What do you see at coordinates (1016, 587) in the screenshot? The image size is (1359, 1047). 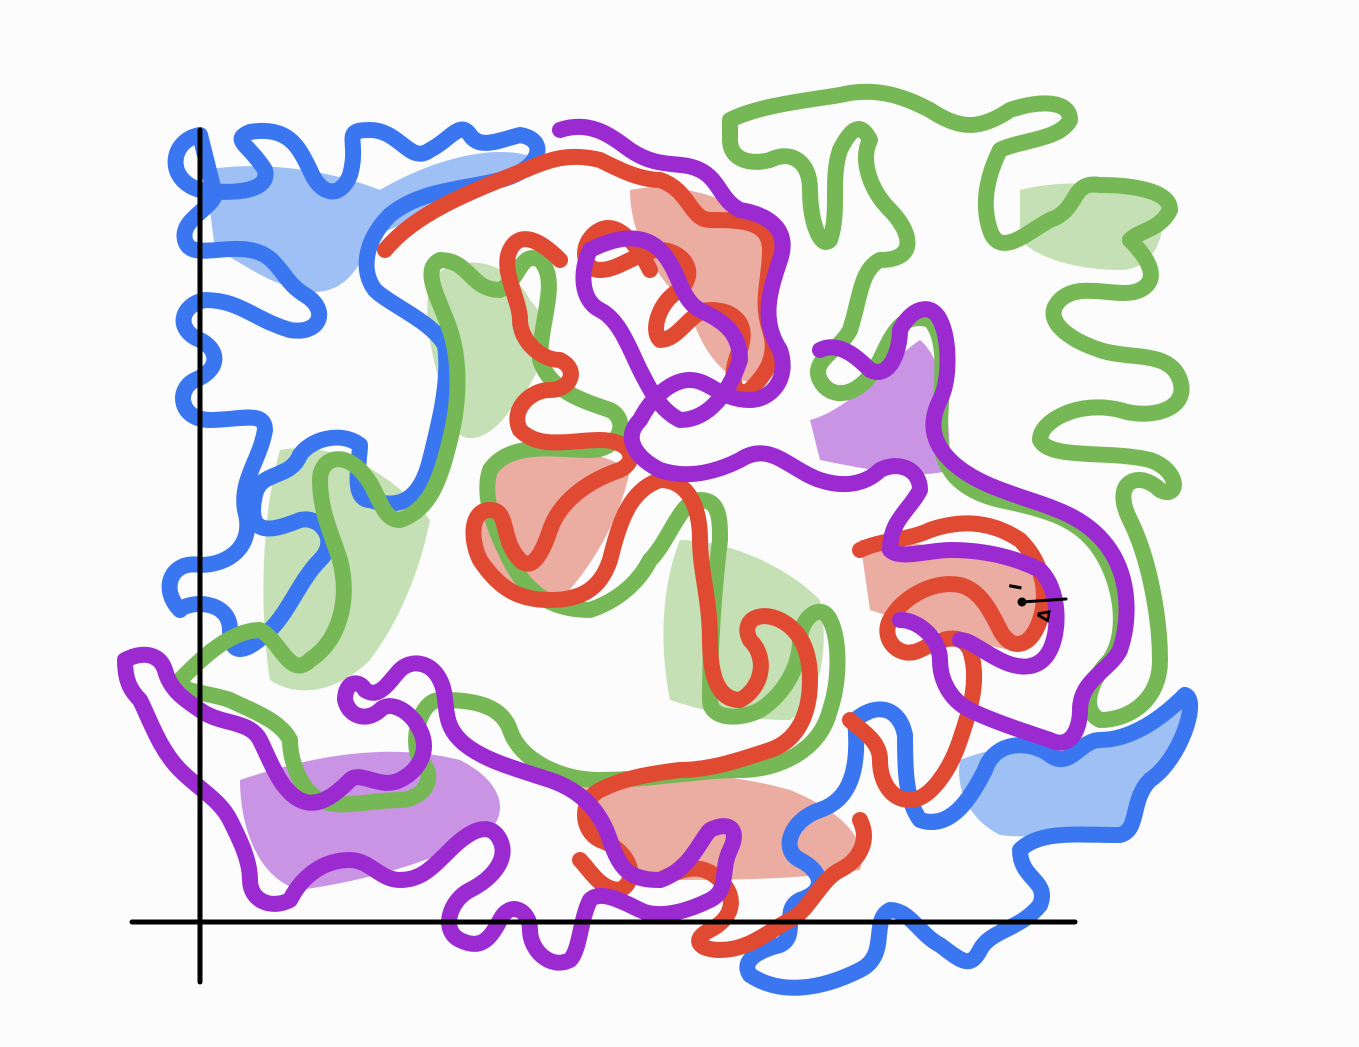 I see `annotation-label-top: I` at bounding box center [1016, 587].